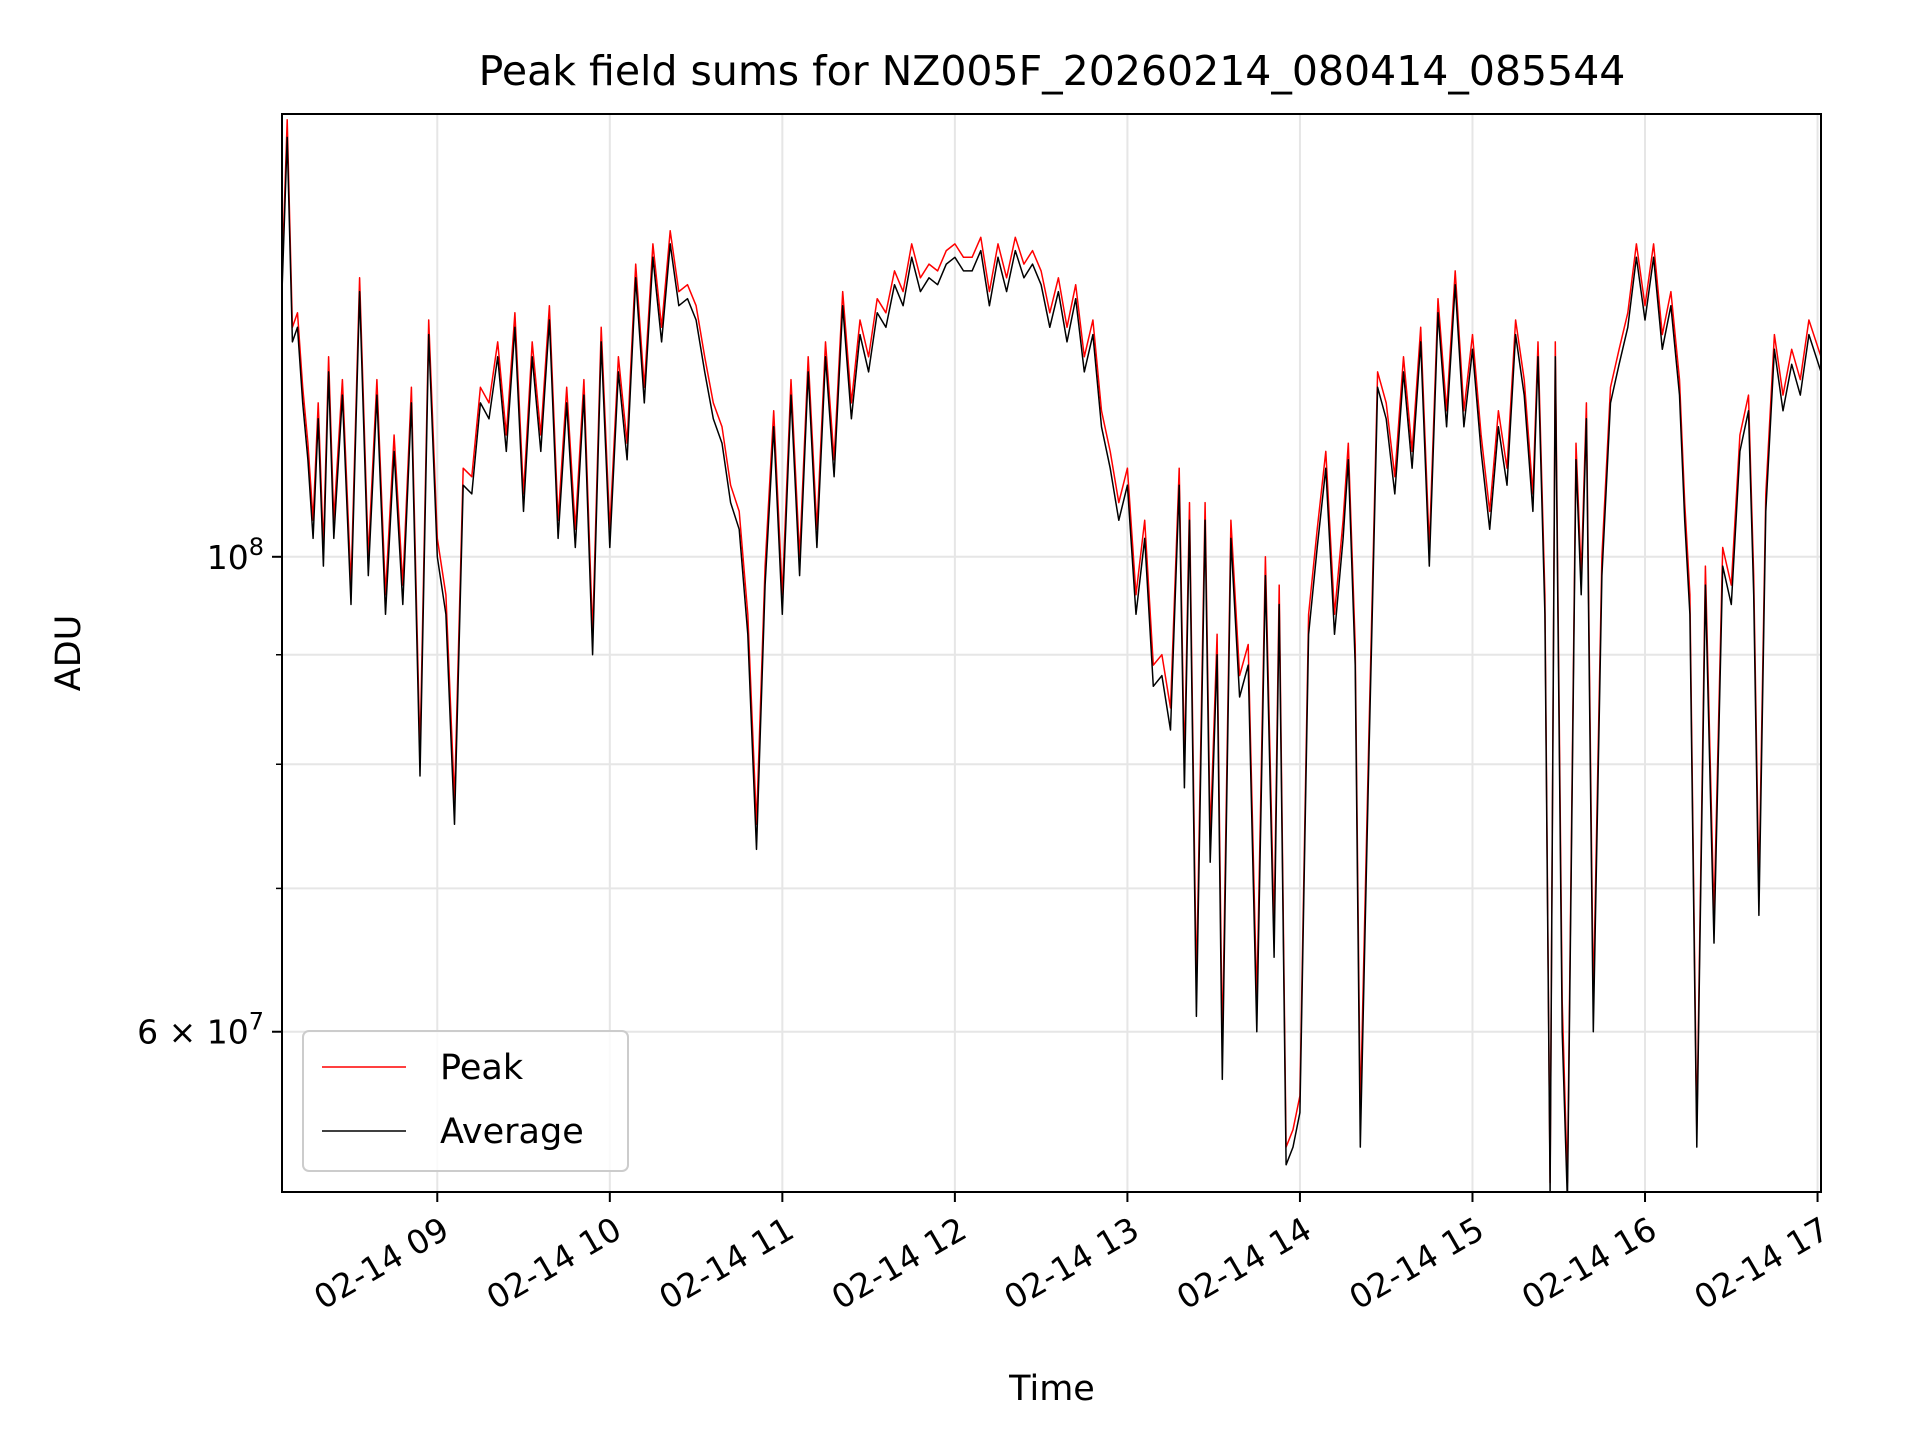 This screenshot has width=1920, height=1440. I want to click on x-axis-label: Time, so click(1051, 1389).